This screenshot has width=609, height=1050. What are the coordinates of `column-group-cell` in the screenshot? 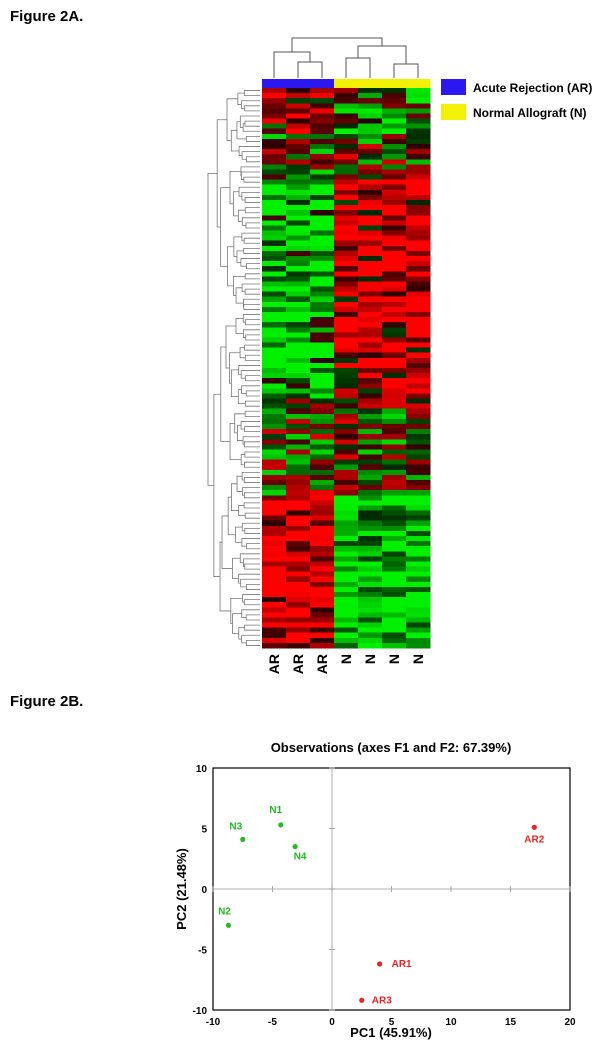 It's located at (298, 83).